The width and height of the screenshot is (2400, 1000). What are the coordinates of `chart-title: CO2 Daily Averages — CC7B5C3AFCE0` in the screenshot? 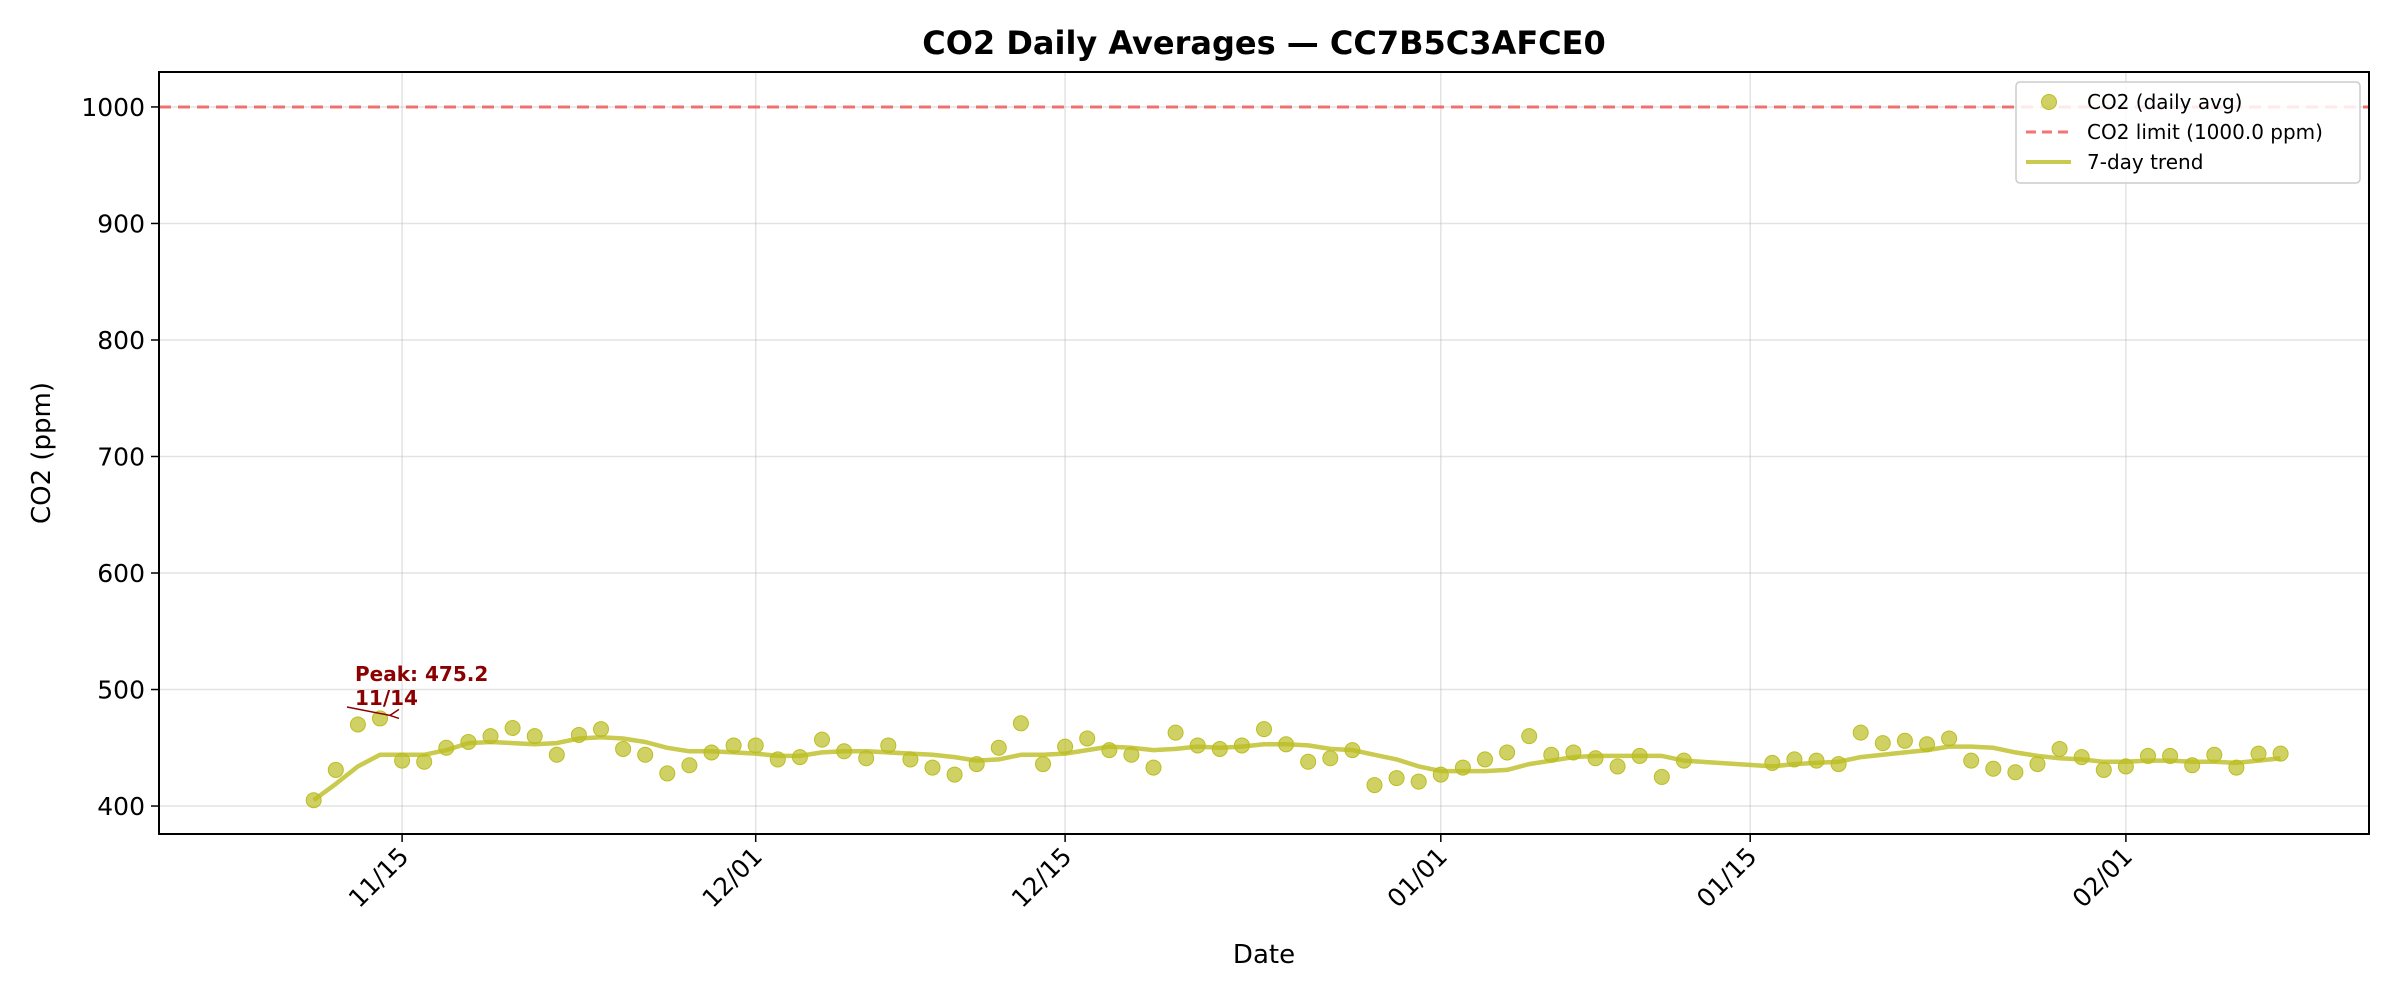 It's located at (1264, 43).